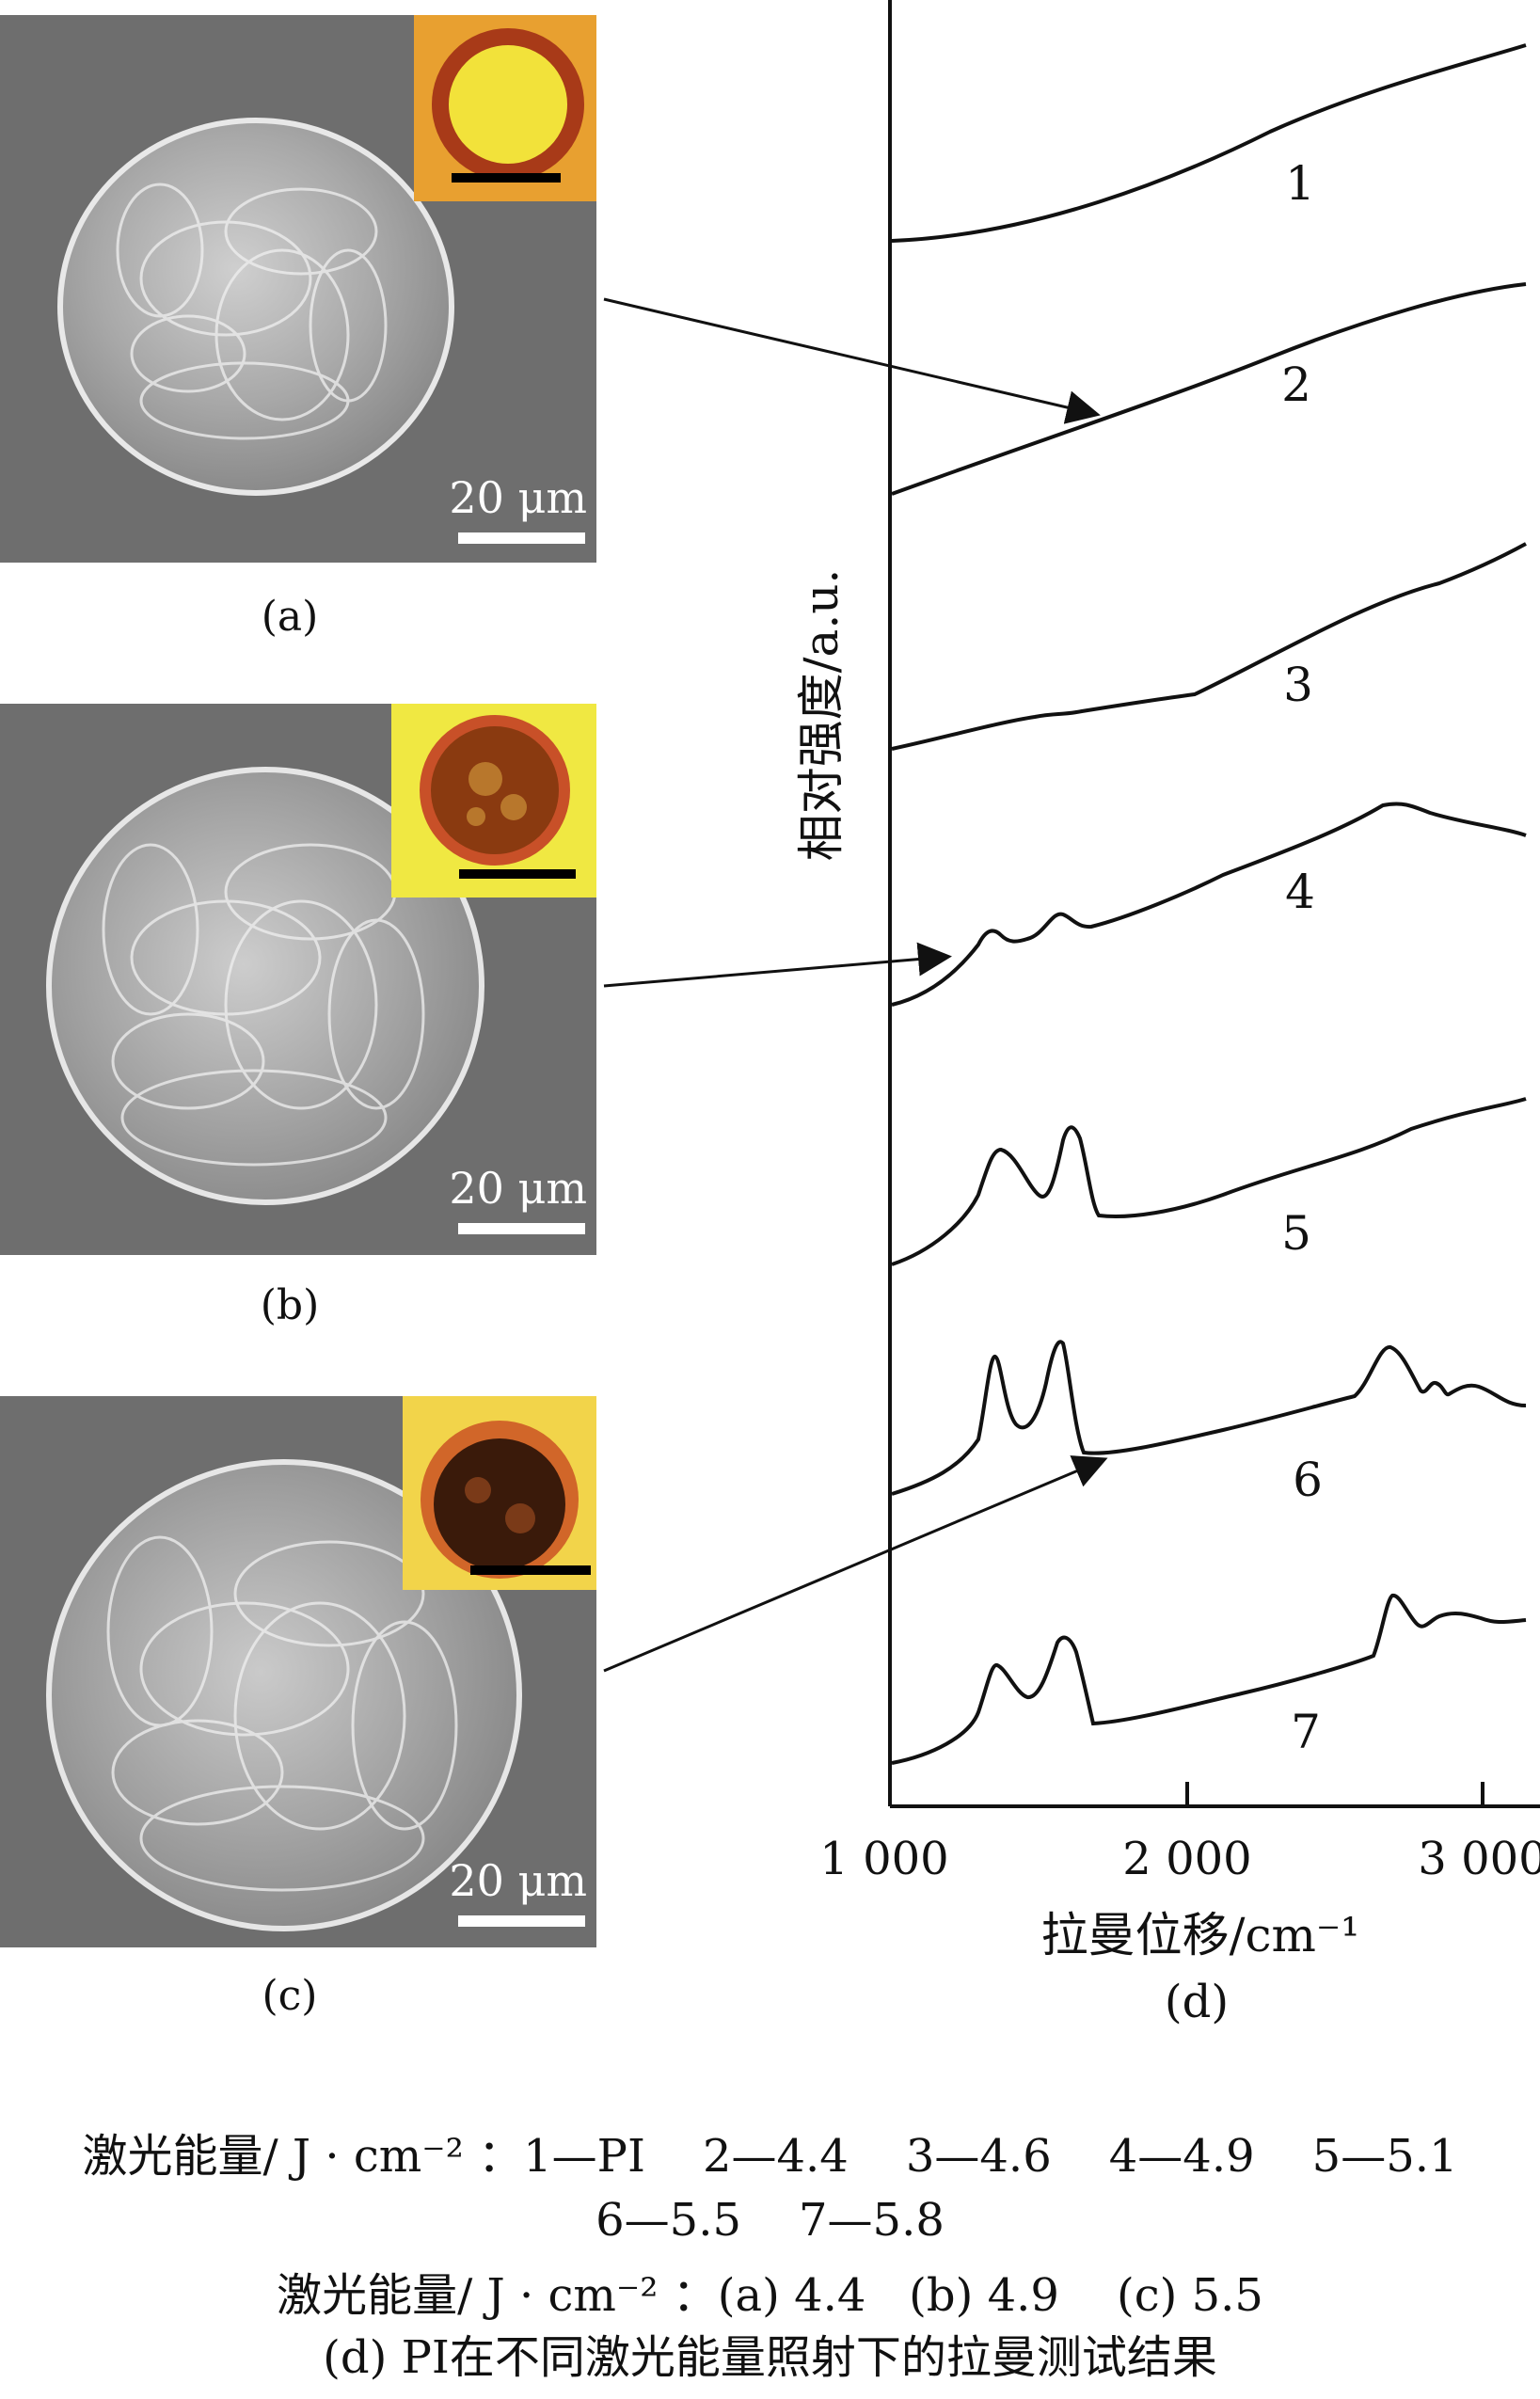 Image resolution: width=1540 pixels, height=2399 pixels. Describe the element at coordinates (290, 1996) in the screenshot. I see `panel-label-c: (c)` at that location.